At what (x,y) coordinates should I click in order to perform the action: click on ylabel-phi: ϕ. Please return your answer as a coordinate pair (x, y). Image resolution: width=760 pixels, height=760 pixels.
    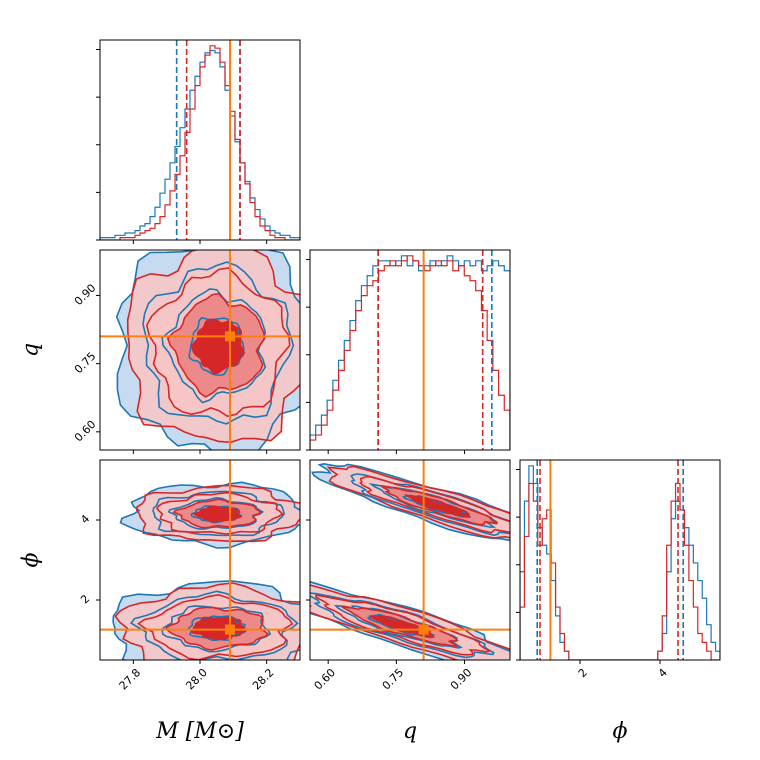
    Looking at the image, I should click on (31, 560).